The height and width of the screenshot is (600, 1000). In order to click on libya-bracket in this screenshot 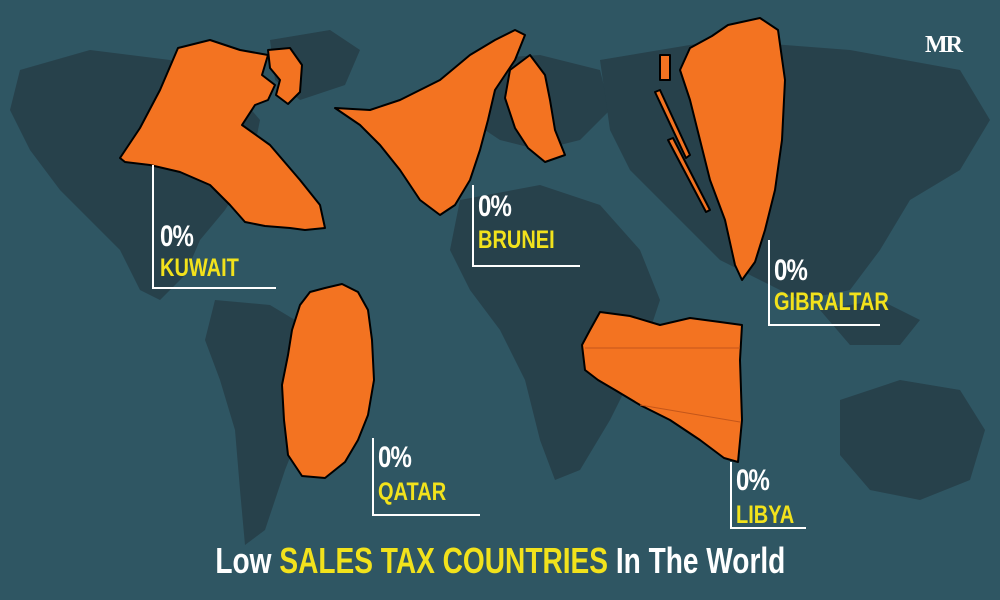, I will do `click(768, 495)`.